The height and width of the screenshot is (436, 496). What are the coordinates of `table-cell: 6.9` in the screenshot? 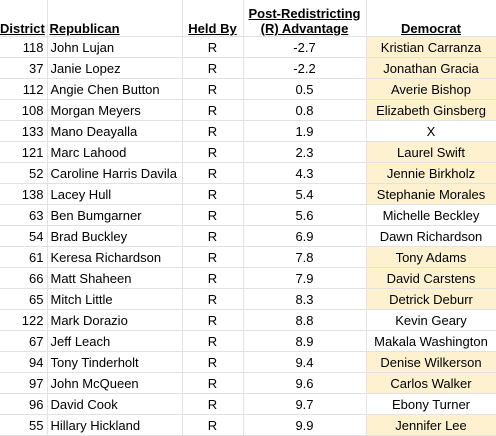 It's located at (305, 236).